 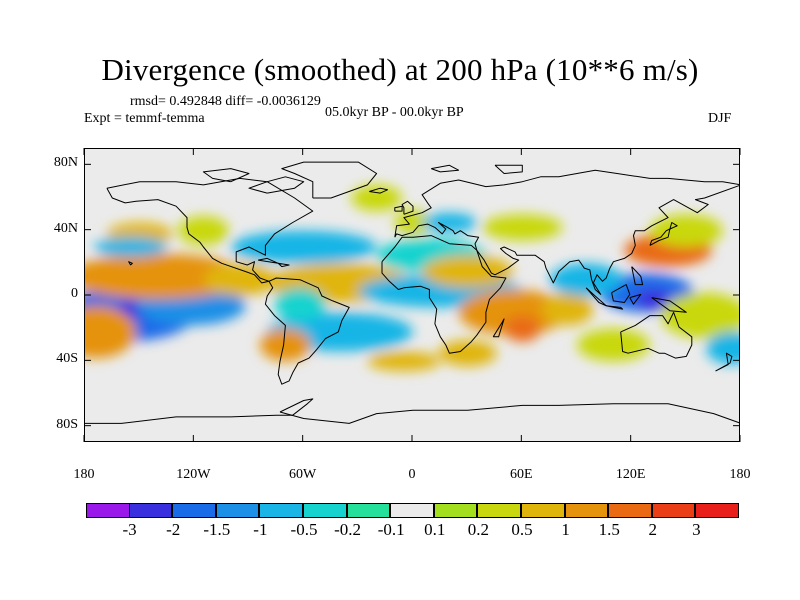 What do you see at coordinates (630, 474) in the screenshot?
I see `x-tick-label: 120E` at bounding box center [630, 474].